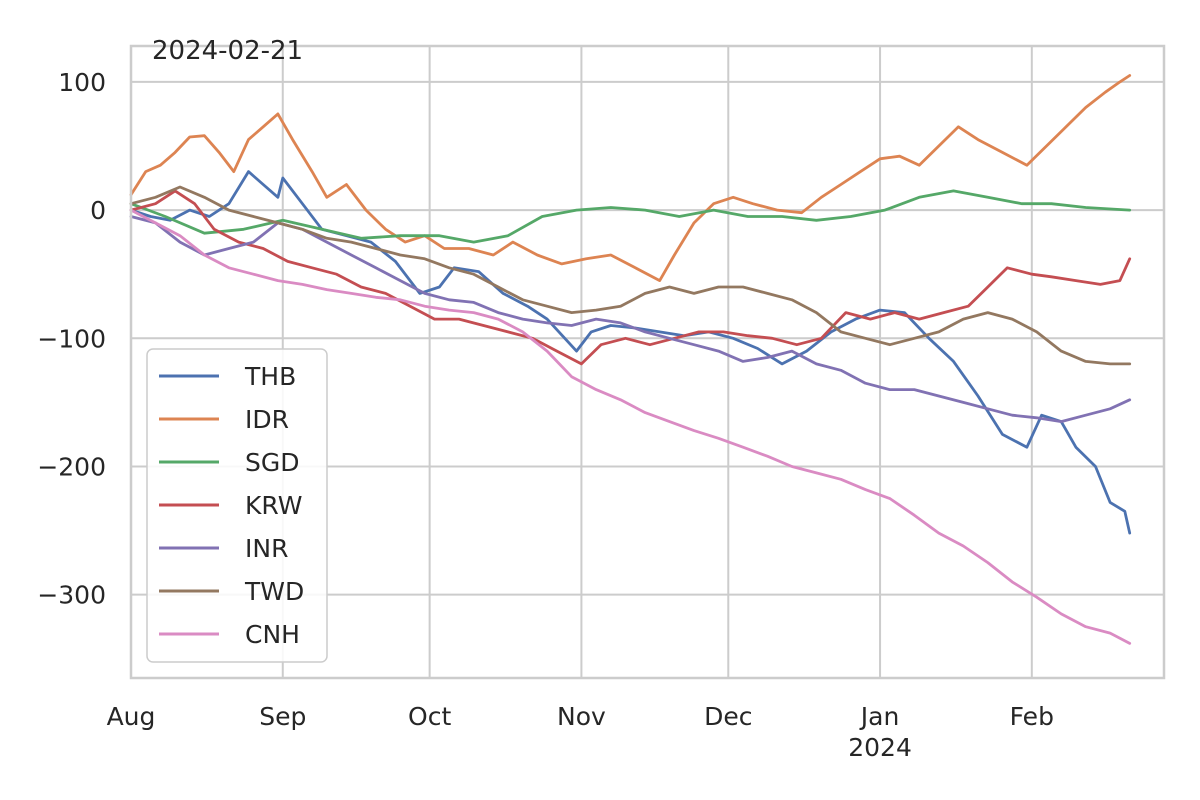 This screenshot has height=800, width=1200. What do you see at coordinates (272, 462) in the screenshot?
I see `legend-label-sgd: SGD` at bounding box center [272, 462].